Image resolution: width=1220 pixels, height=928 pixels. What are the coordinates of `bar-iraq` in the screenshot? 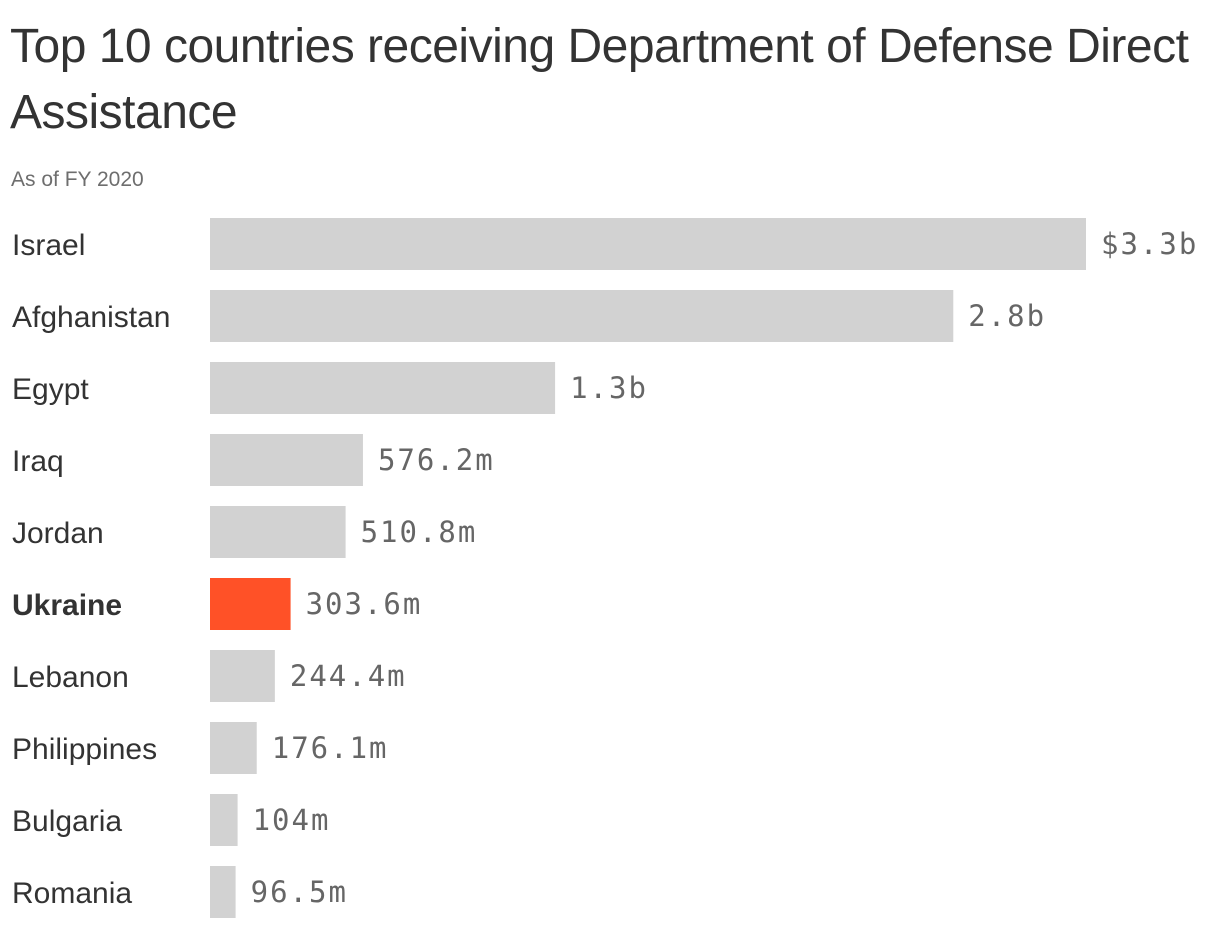 It's located at (286, 460).